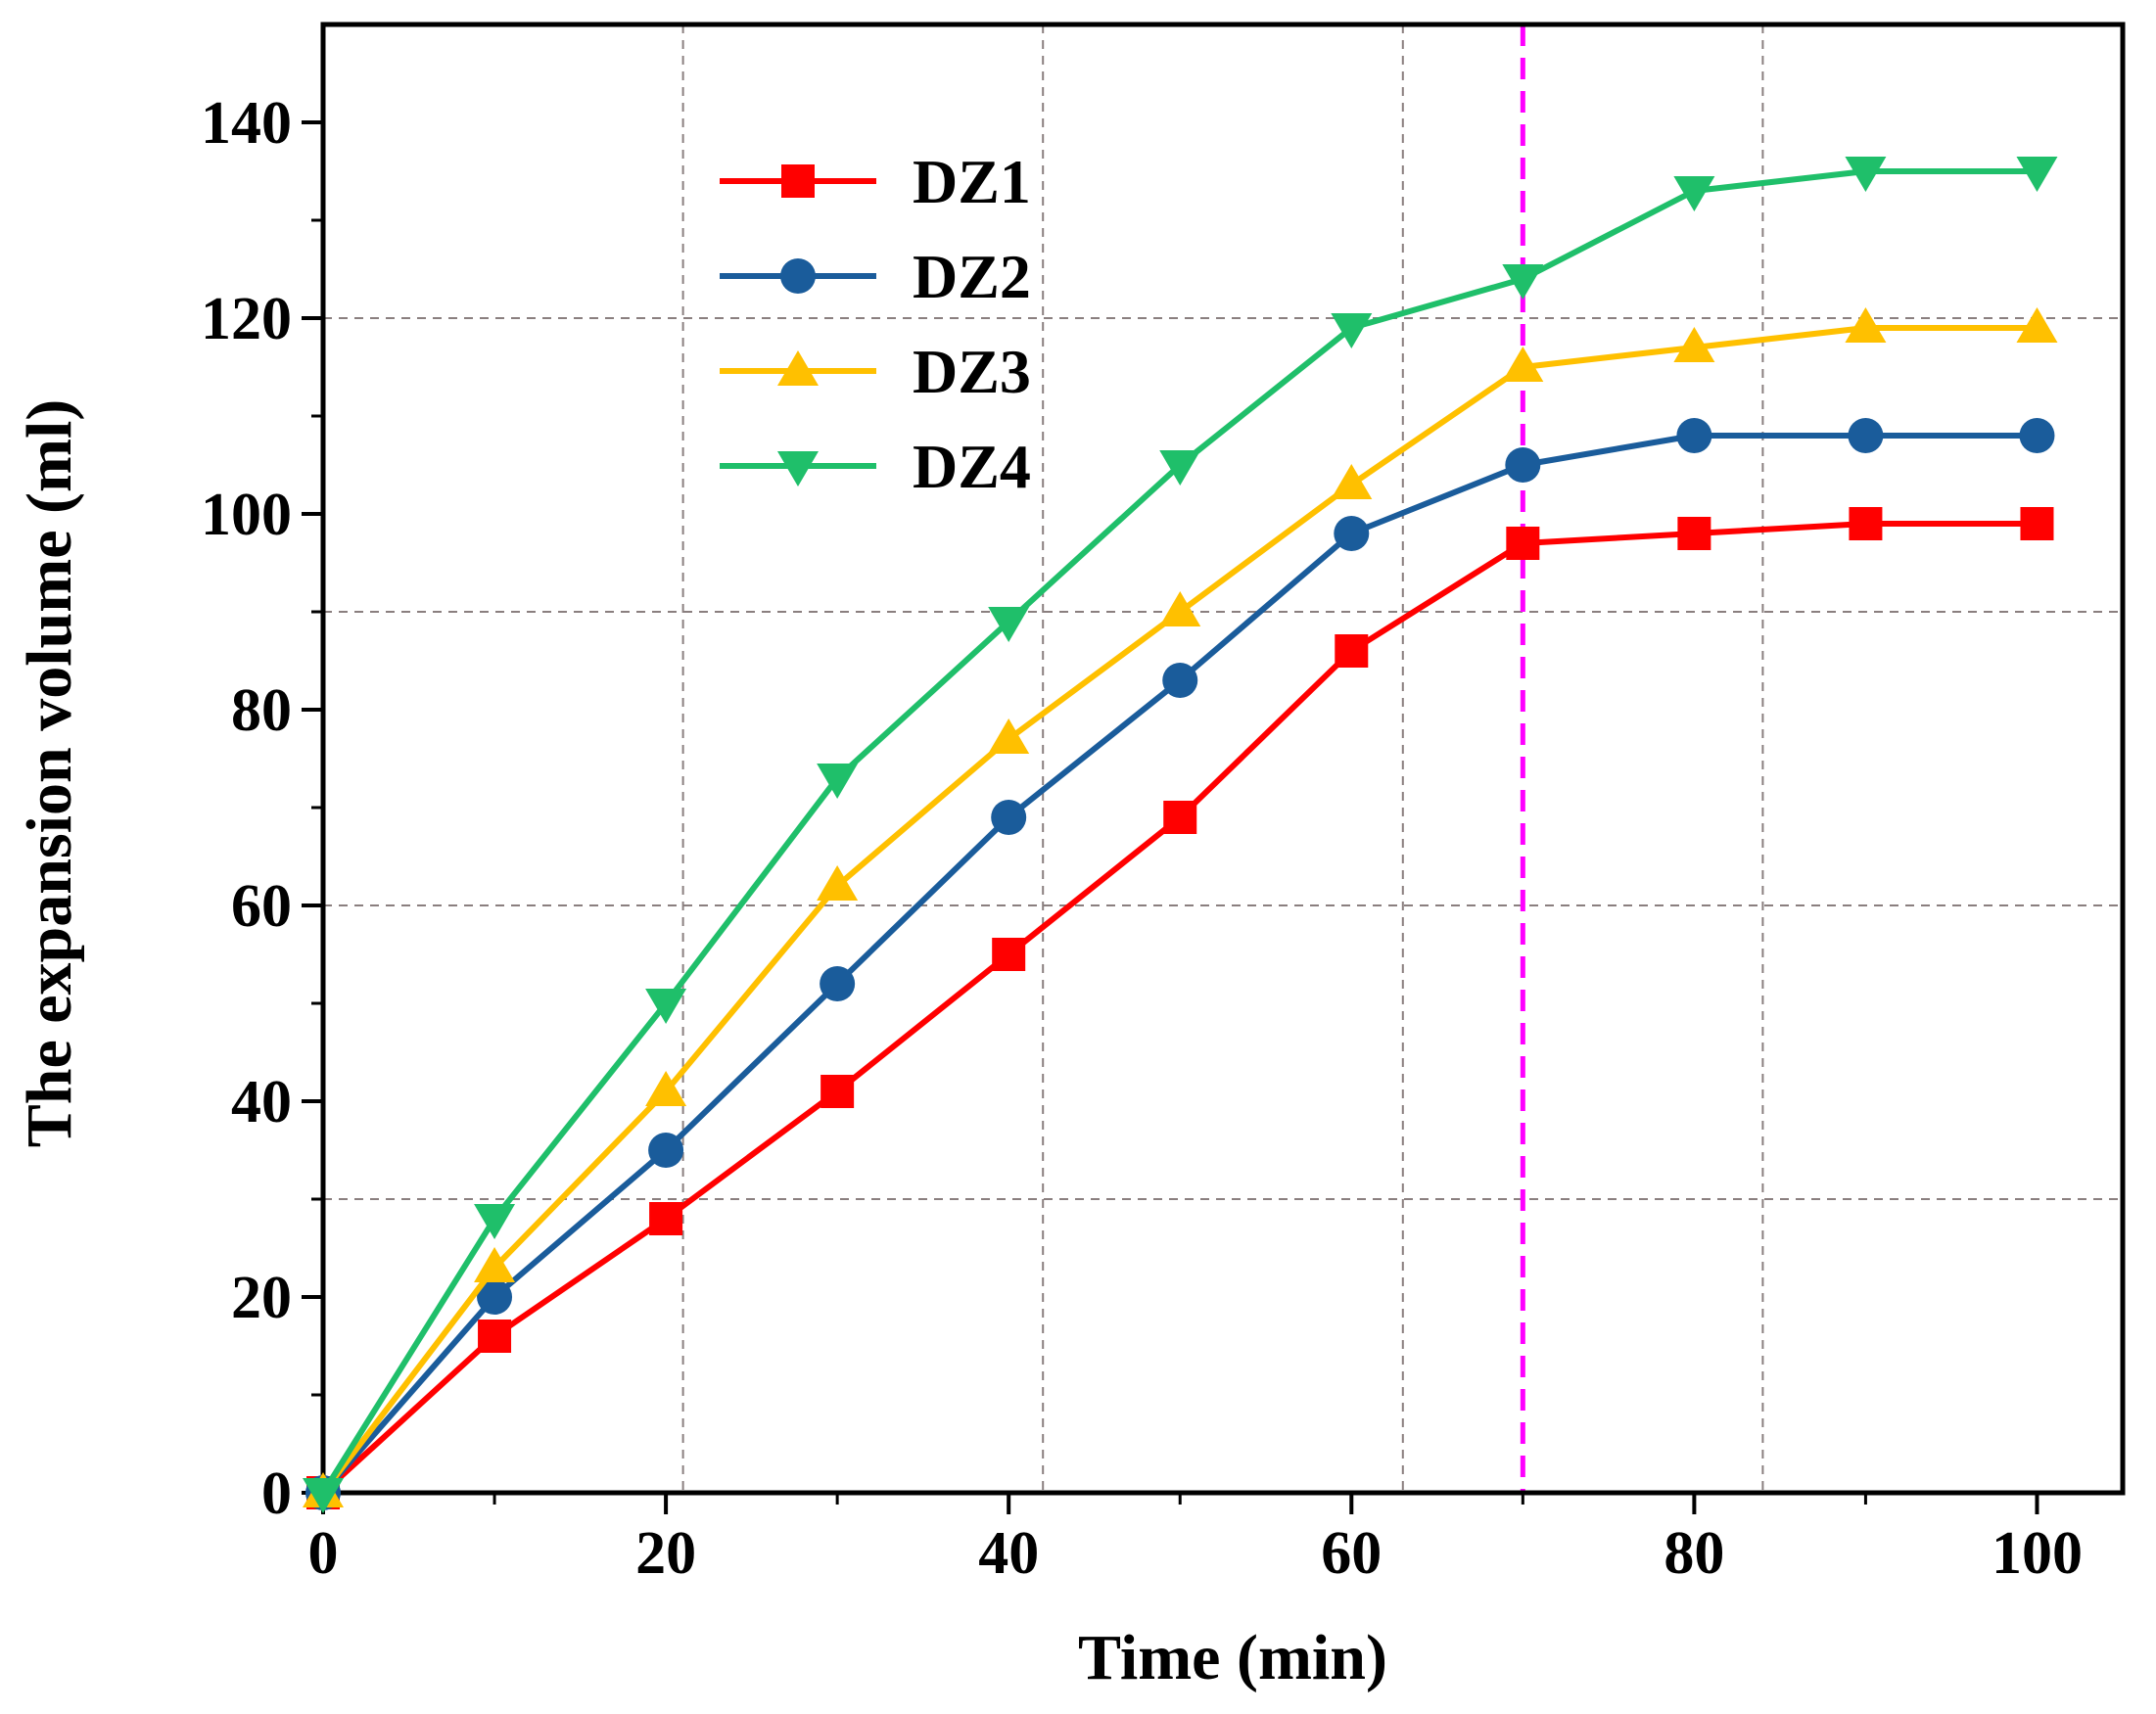 The image size is (2156, 1714). Describe the element at coordinates (876, 276) in the screenshot. I see `legend-item-dz2: DZ2` at that location.